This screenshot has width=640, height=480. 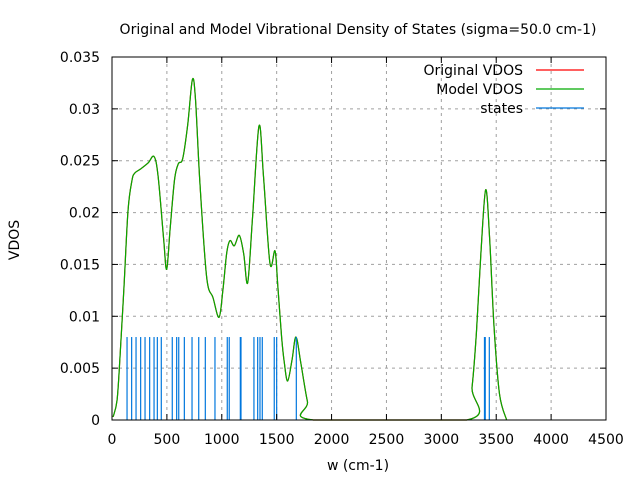 I want to click on legend-label: states, so click(x=501, y=109).